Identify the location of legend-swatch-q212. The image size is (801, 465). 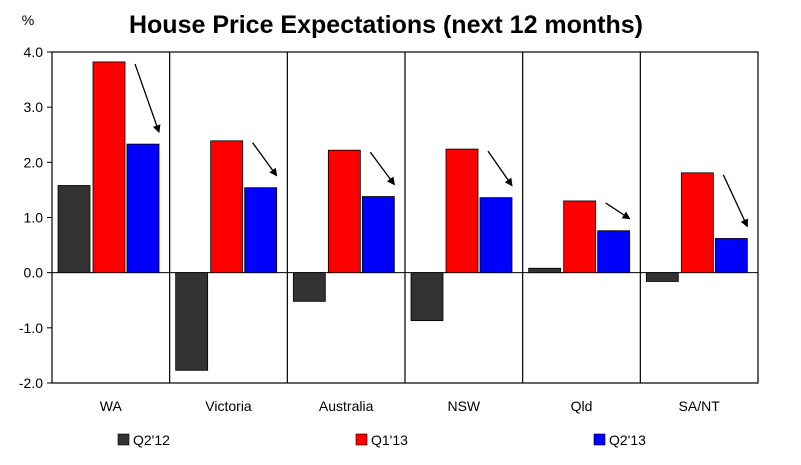
(123, 439).